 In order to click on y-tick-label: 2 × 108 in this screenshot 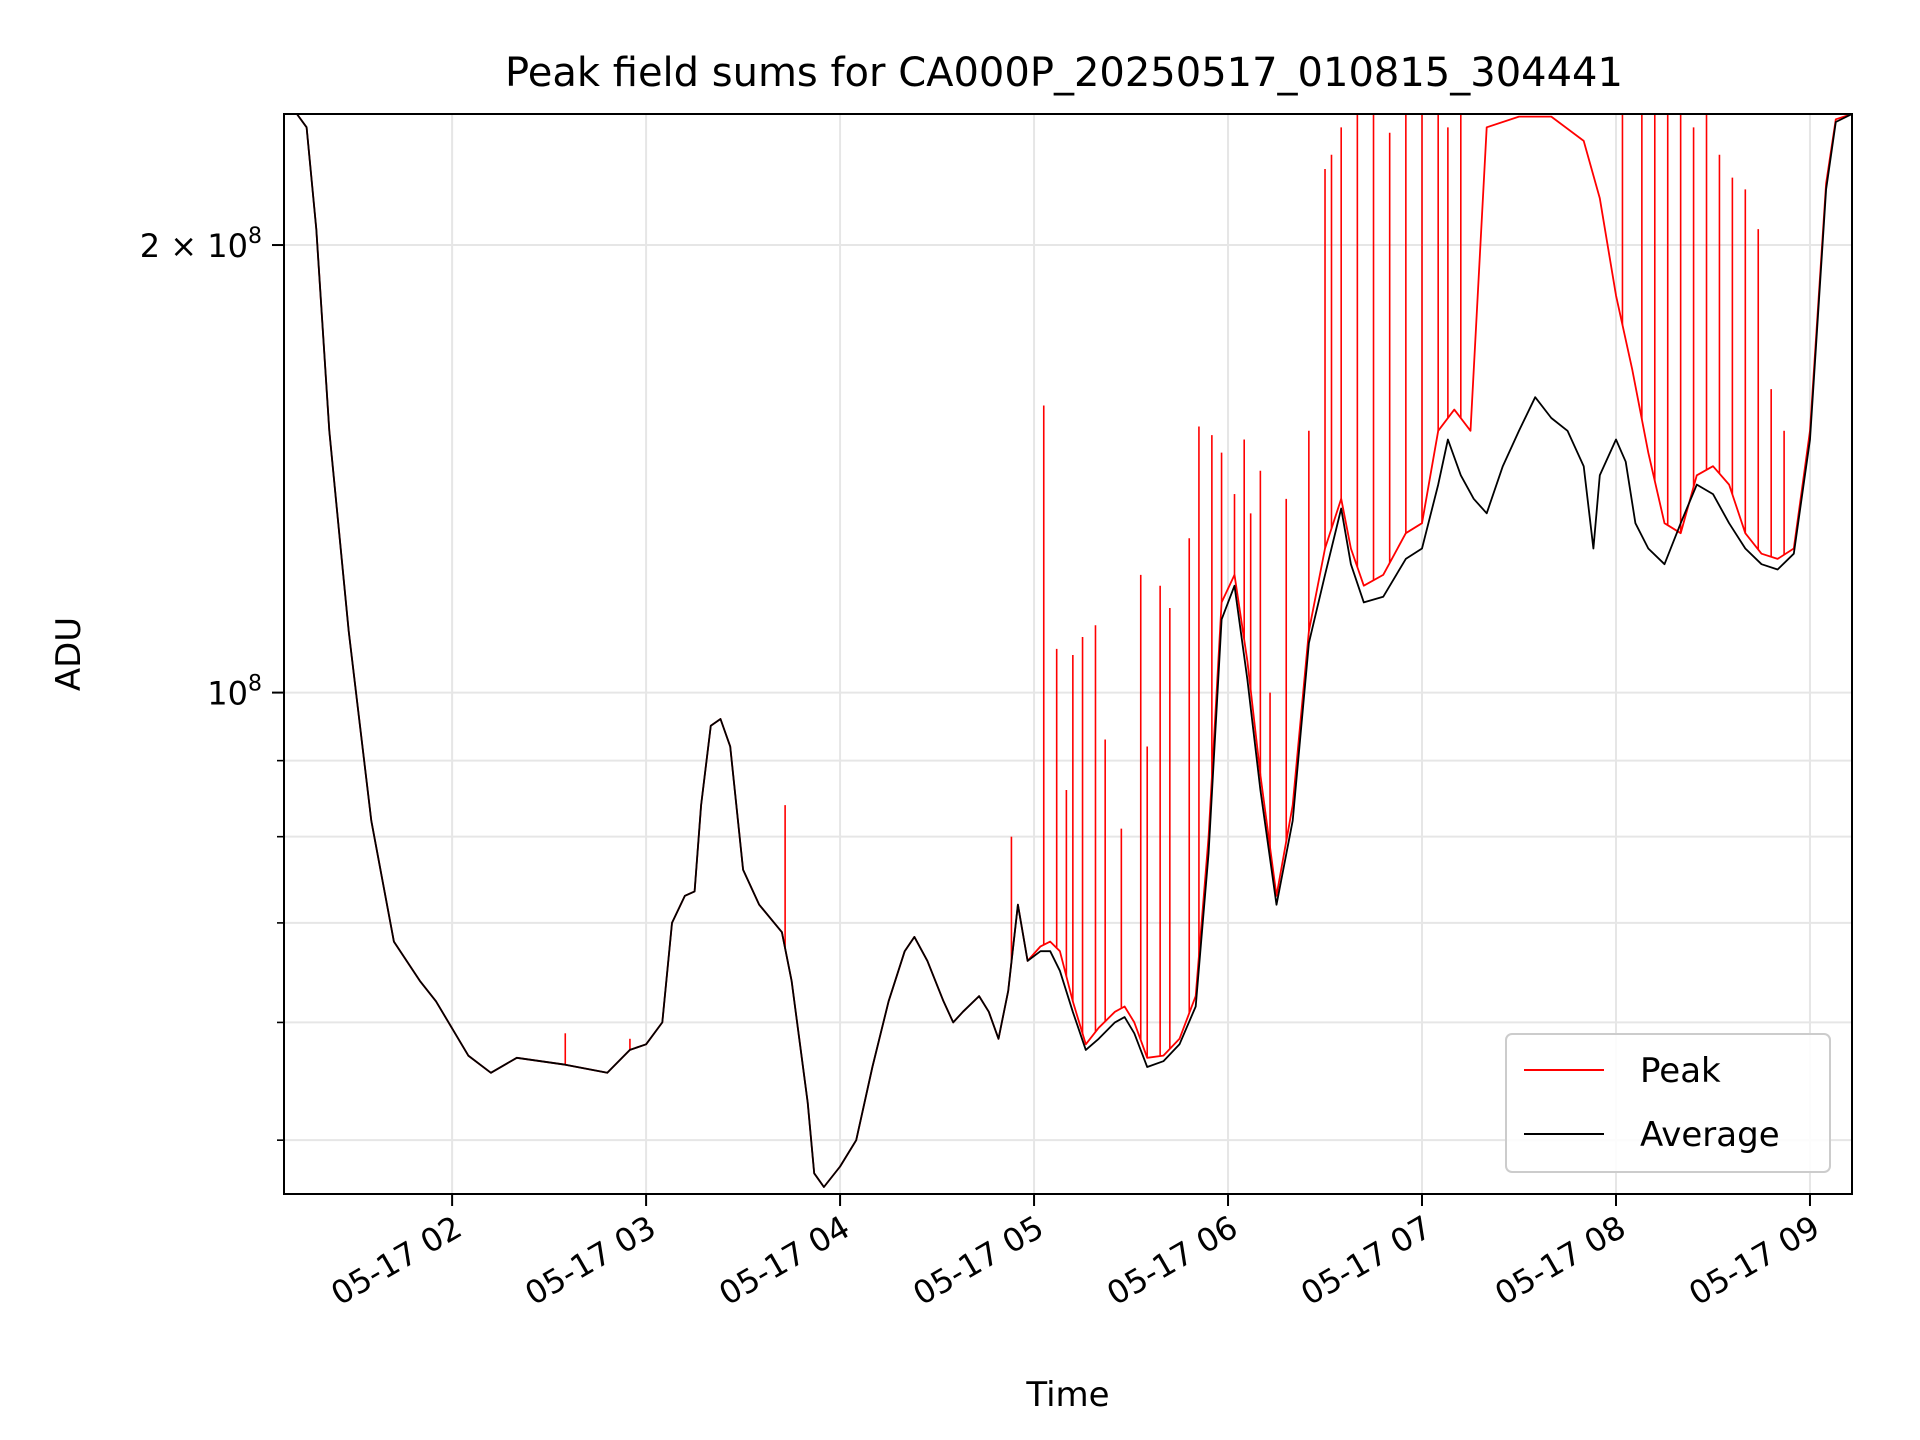, I will do `click(201, 244)`.